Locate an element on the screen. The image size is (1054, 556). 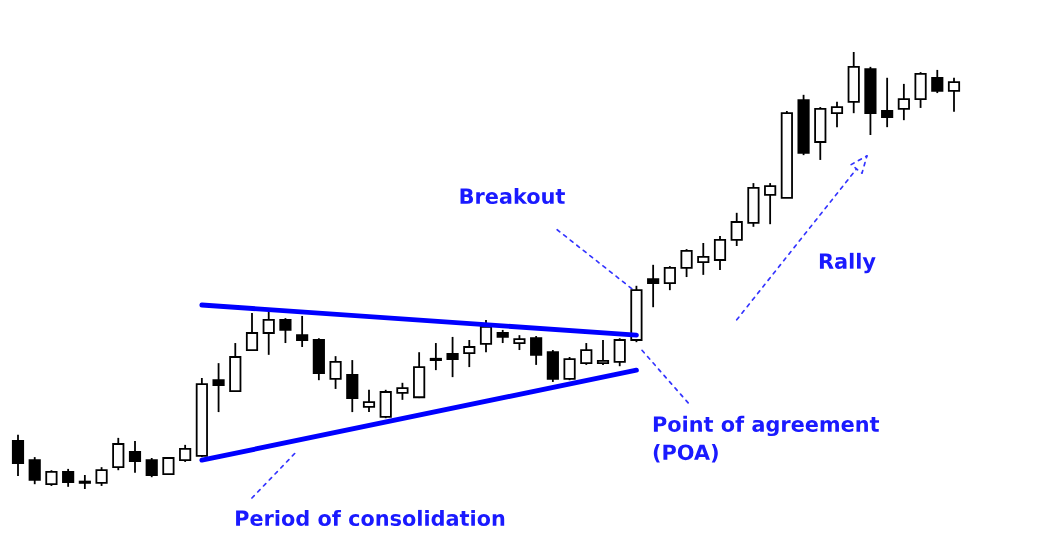
annotation: Point of agreement (POA) is located at coordinates (766, 439).